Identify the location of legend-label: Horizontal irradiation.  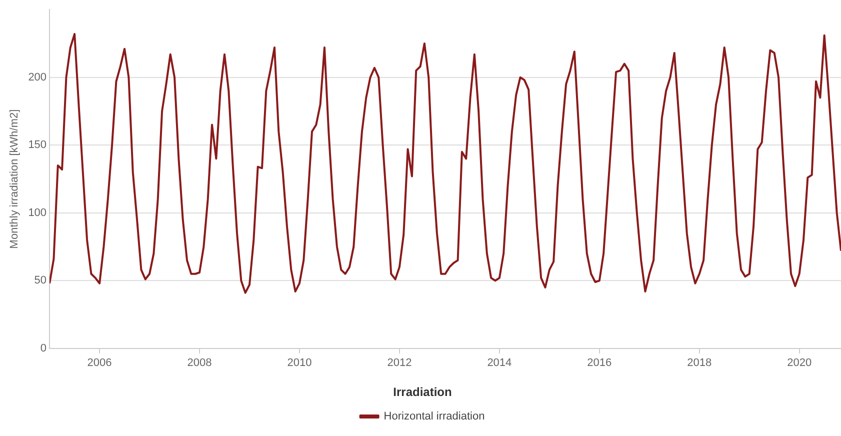
(434, 416).